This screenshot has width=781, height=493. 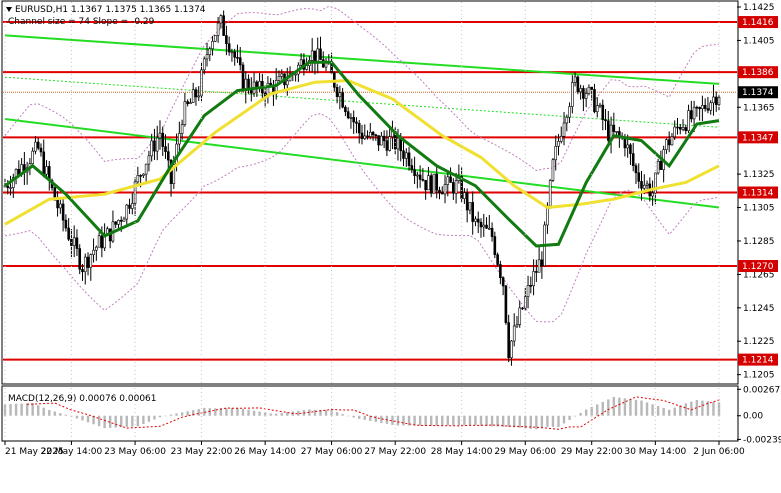 I want to click on collapse-triangle-icon, so click(x=9, y=9).